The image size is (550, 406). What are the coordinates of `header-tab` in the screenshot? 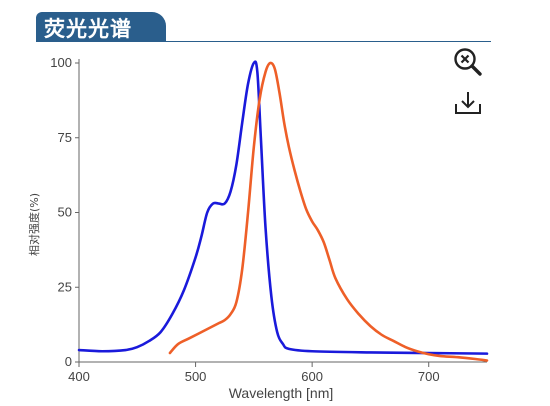 It's located at (101, 27).